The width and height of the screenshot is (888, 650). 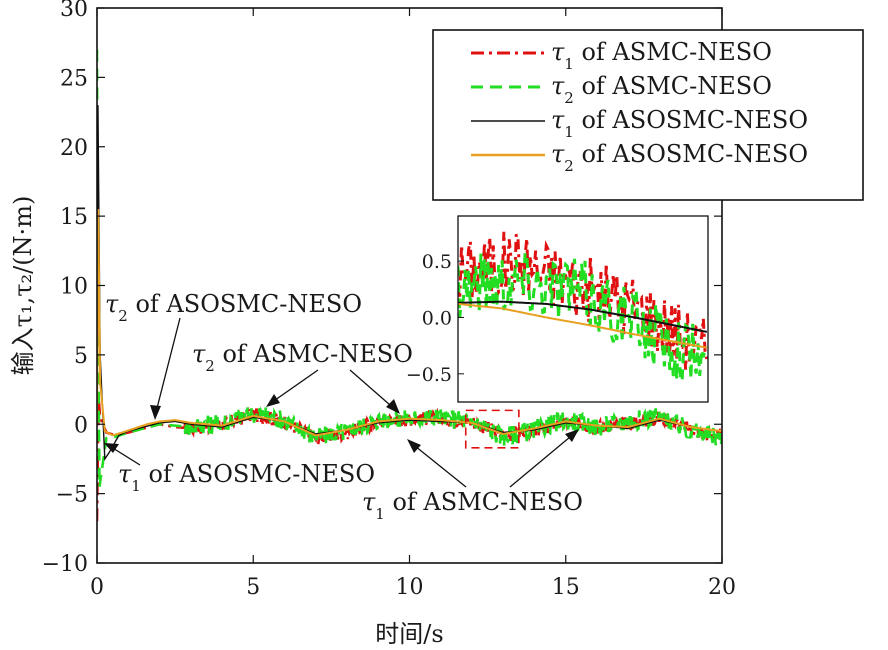 I want to click on y-tick-label: 25, so click(x=74, y=78).